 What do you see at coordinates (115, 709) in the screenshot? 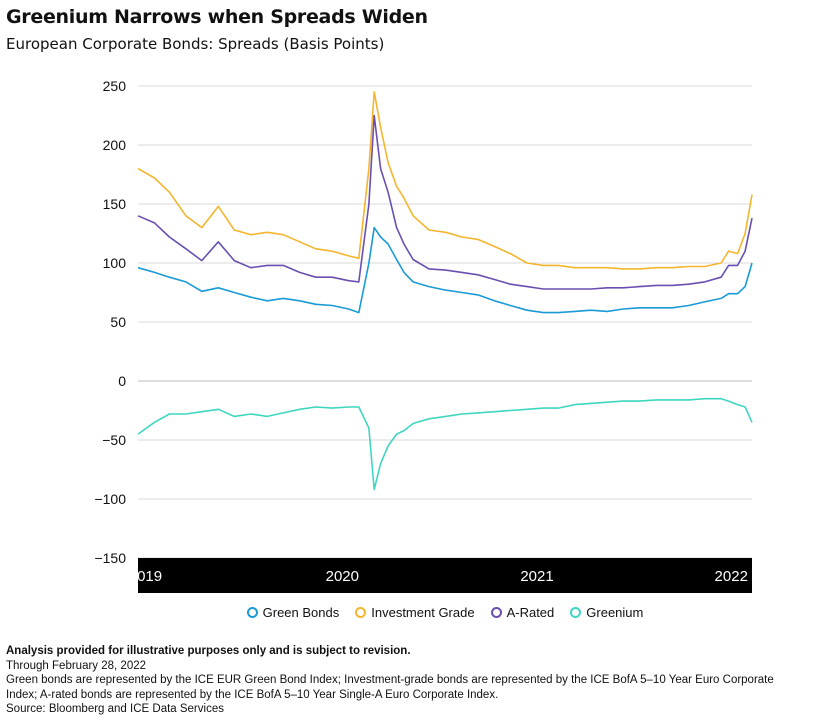
I see `footnote-source: Source: Bloomberg and ICE Data Services` at bounding box center [115, 709].